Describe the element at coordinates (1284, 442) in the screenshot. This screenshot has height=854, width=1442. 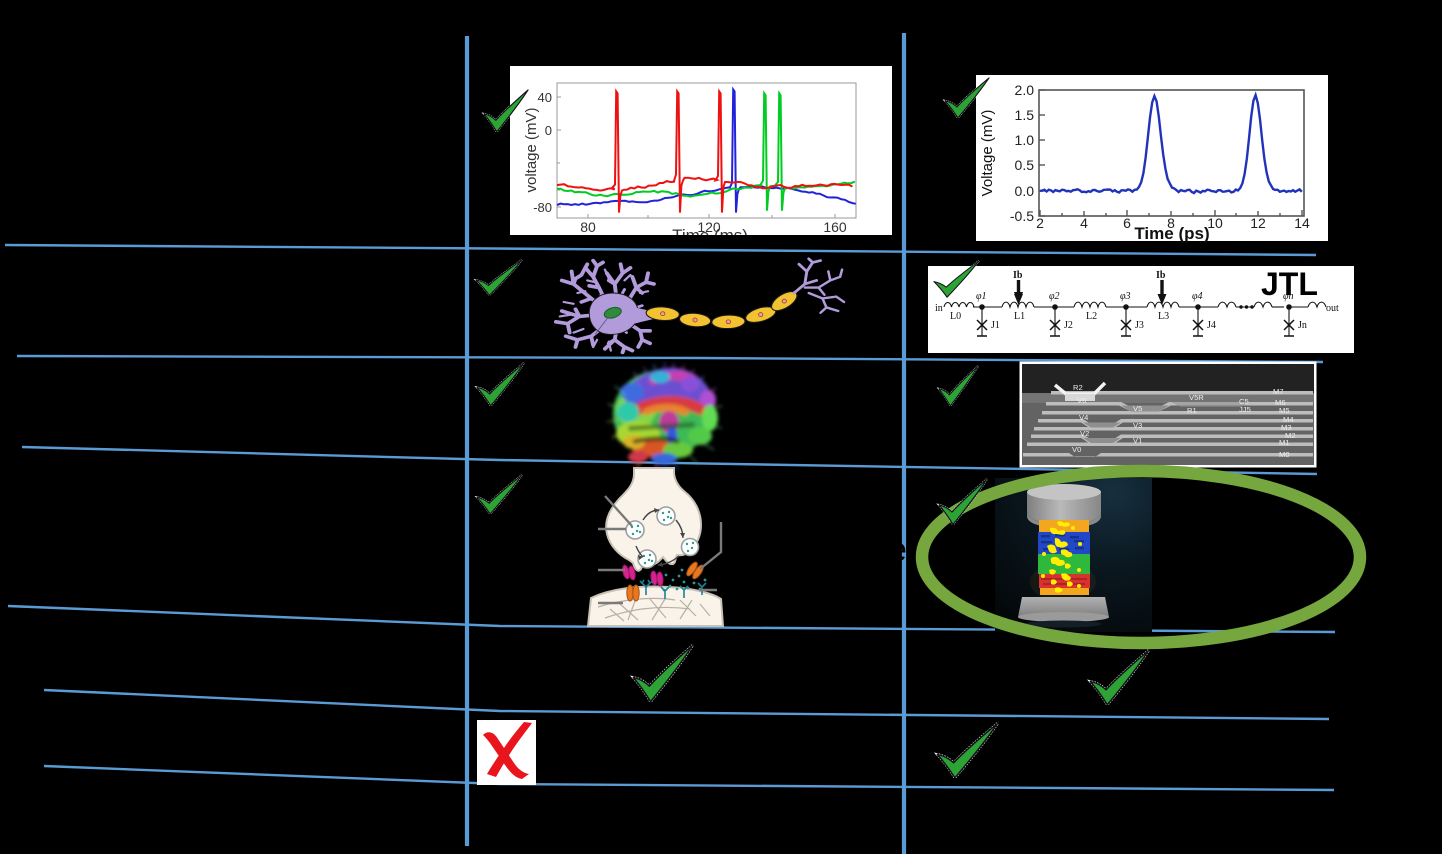
I see `svg-text: M1` at that location.